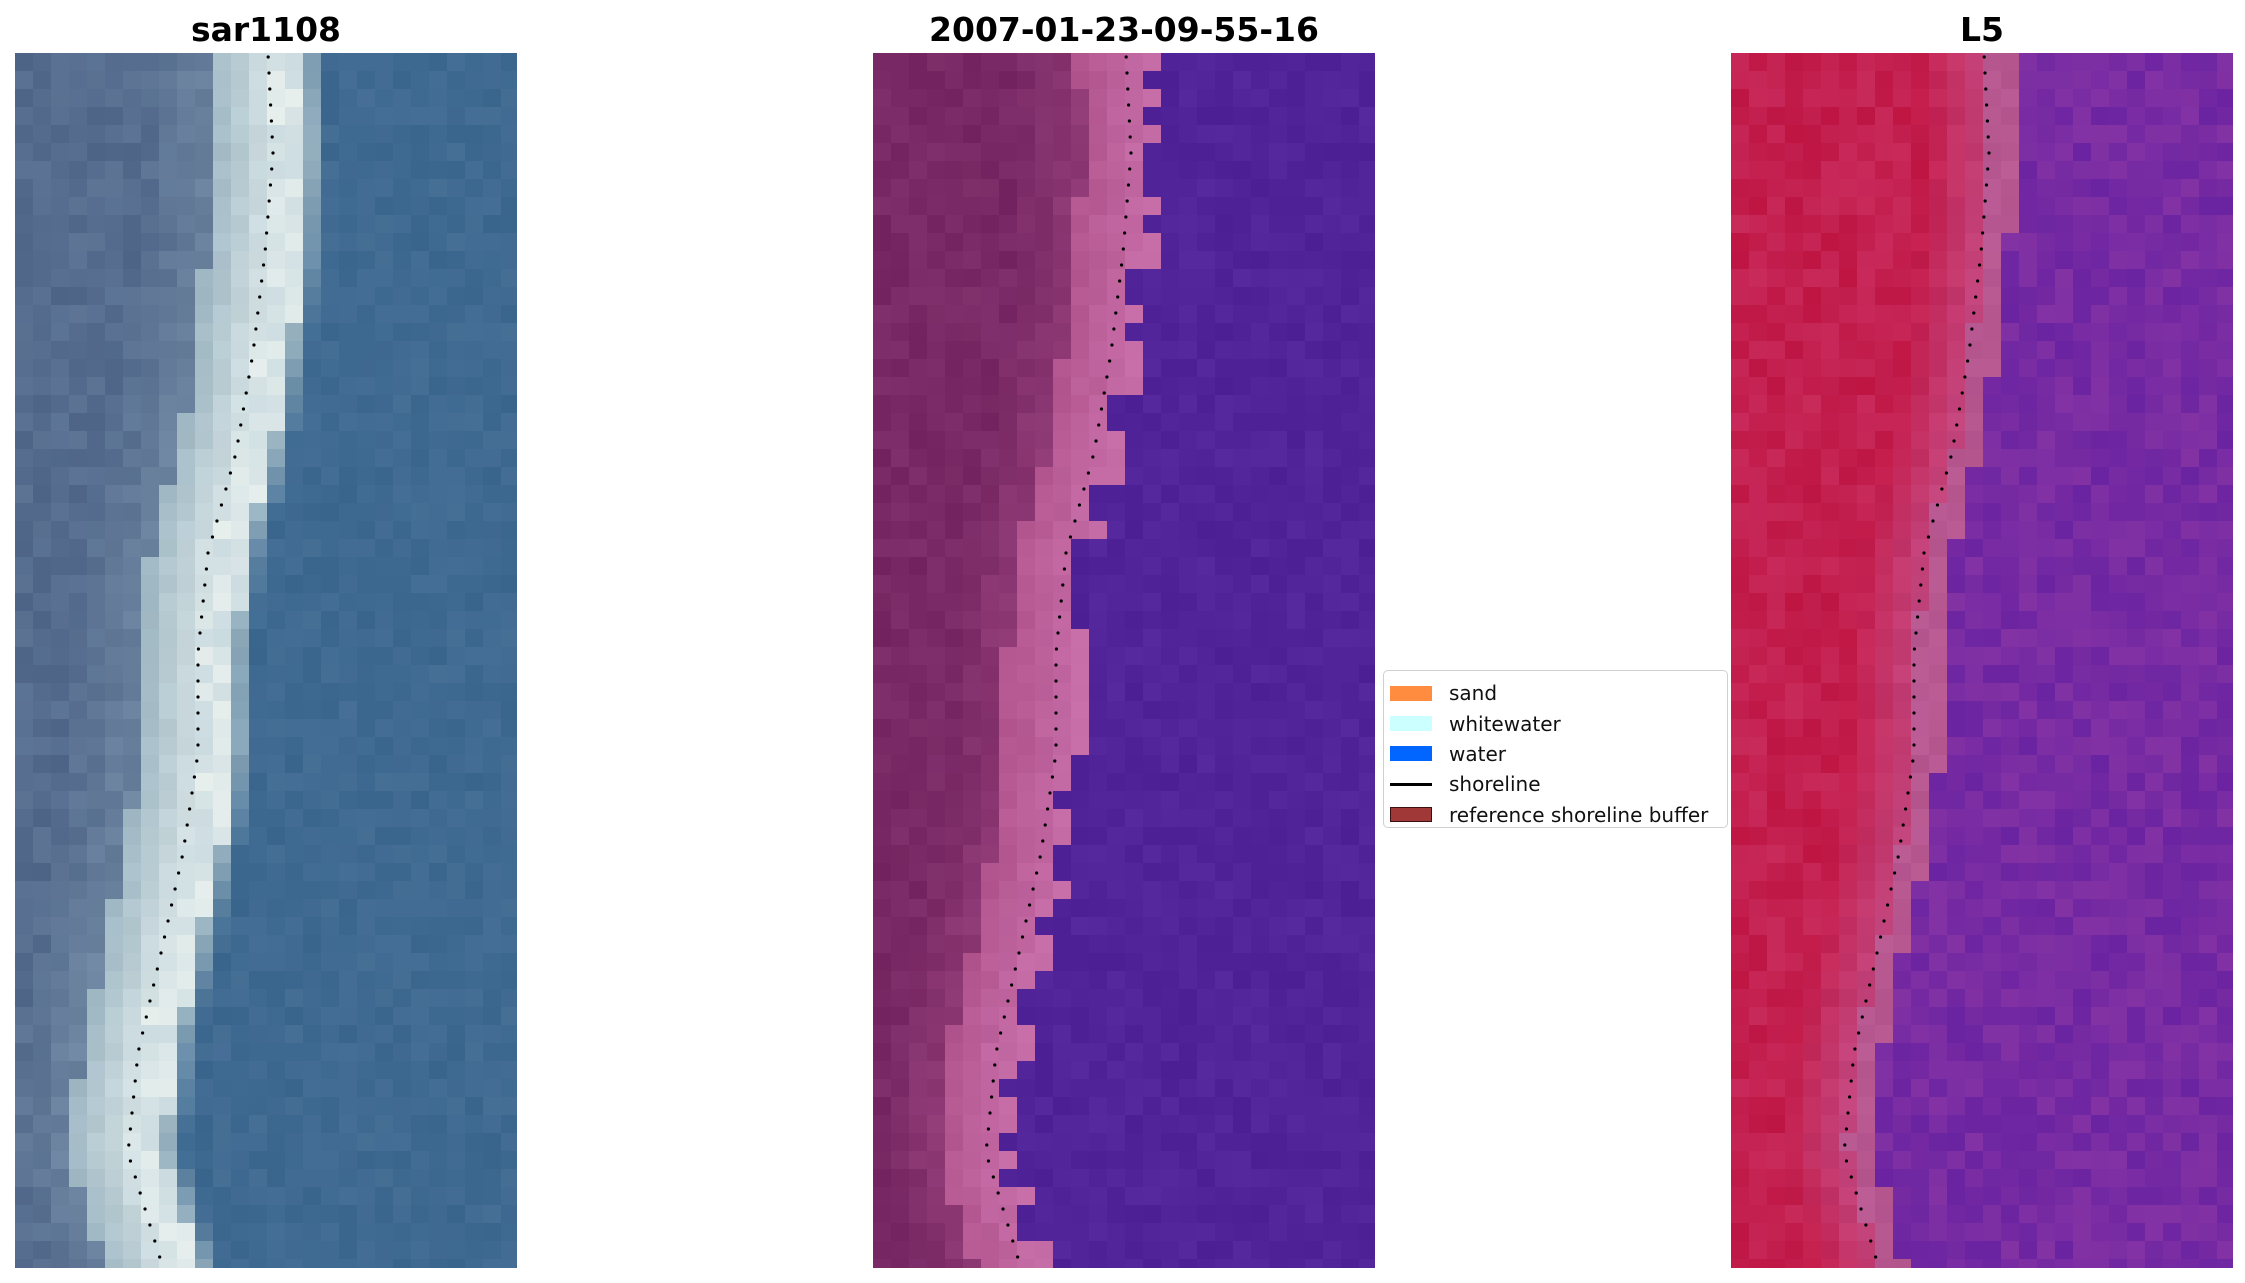 Image resolution: width=2245 pixels, height=1283 pixels. I want to click on legend-item-sand: sand, so click(1558, 693).